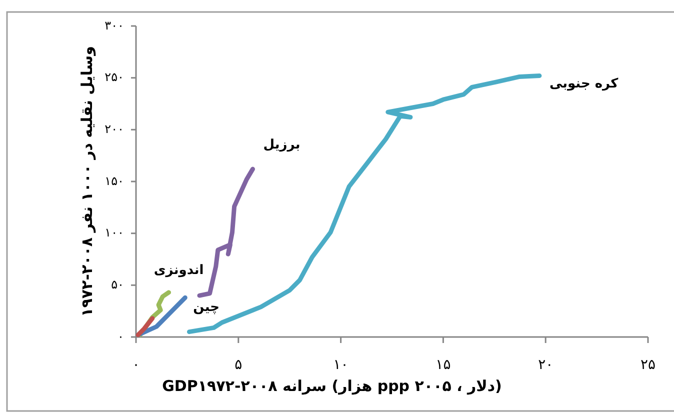 The width and height of the screenshot is (674, 413). I want to click on y-tick-label: ۰, so click(121, 336).